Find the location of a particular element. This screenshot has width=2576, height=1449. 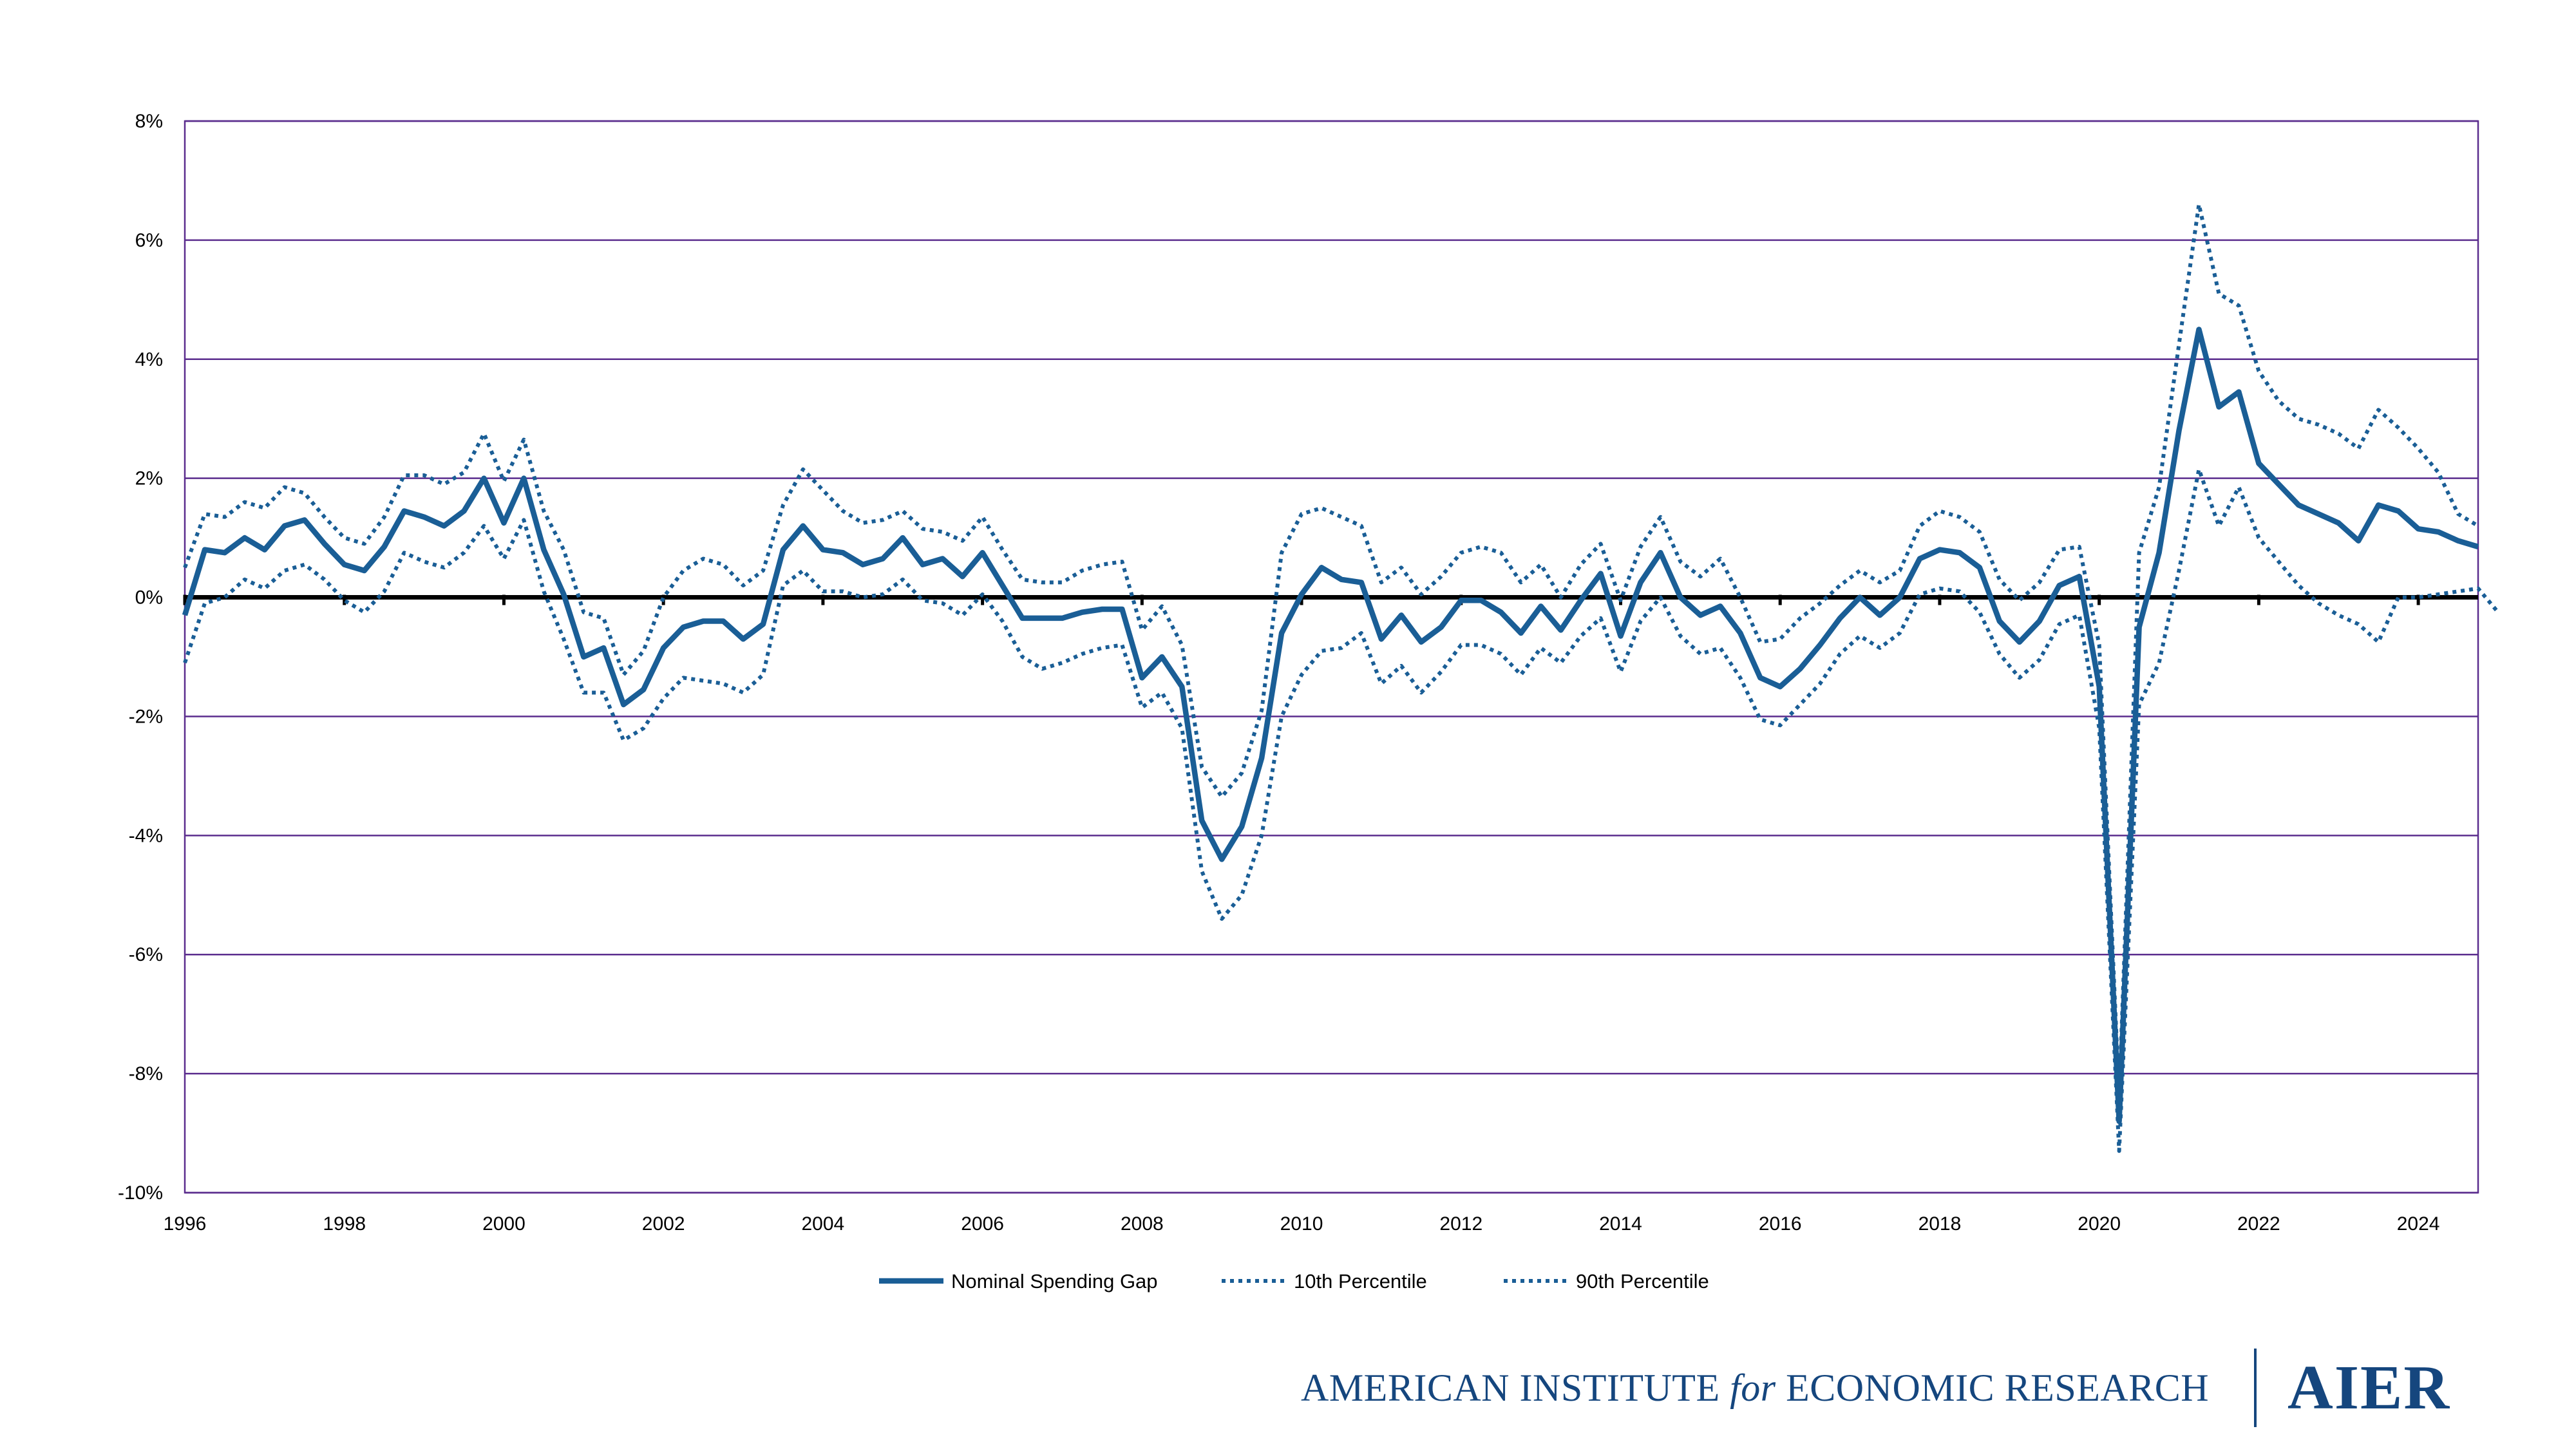

y-tick-label: -10% is located at coordinates (140, 1193).